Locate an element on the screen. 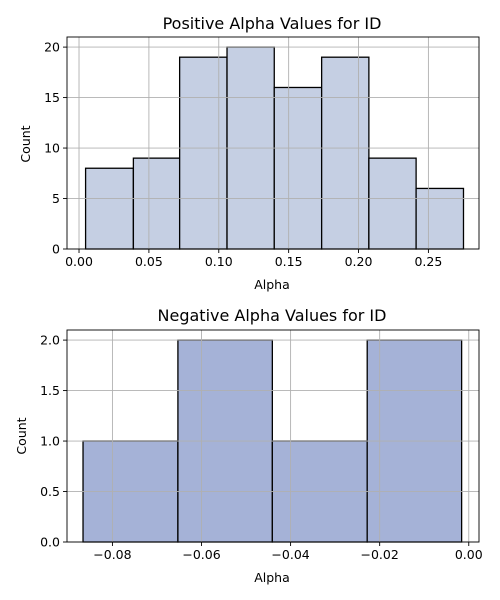 This screenshot has height=600, width=500. y-tick-label: 0 is located at coordinates (56, 249).